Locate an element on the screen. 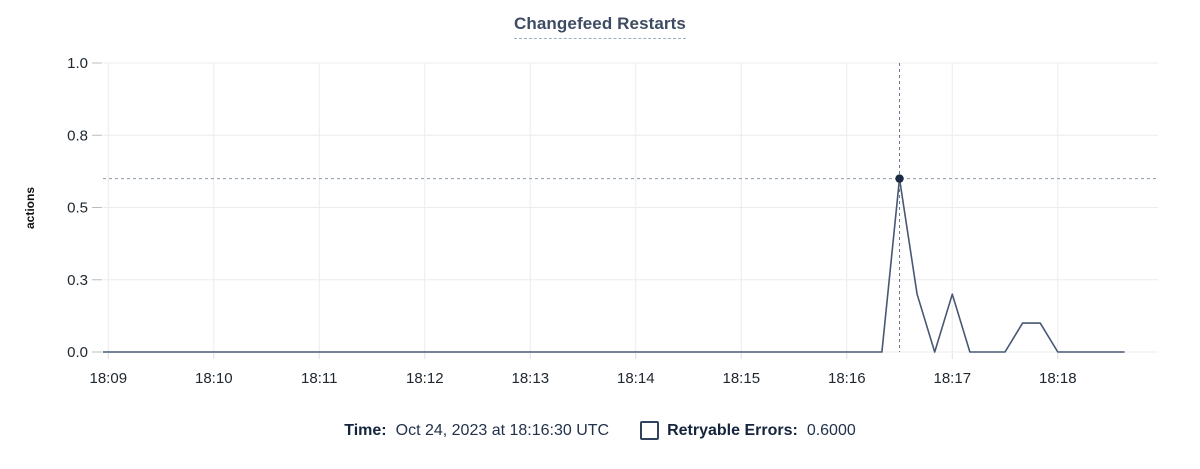  chart-title-row: Changefeed Restarts is located at coordinates (600, 26).